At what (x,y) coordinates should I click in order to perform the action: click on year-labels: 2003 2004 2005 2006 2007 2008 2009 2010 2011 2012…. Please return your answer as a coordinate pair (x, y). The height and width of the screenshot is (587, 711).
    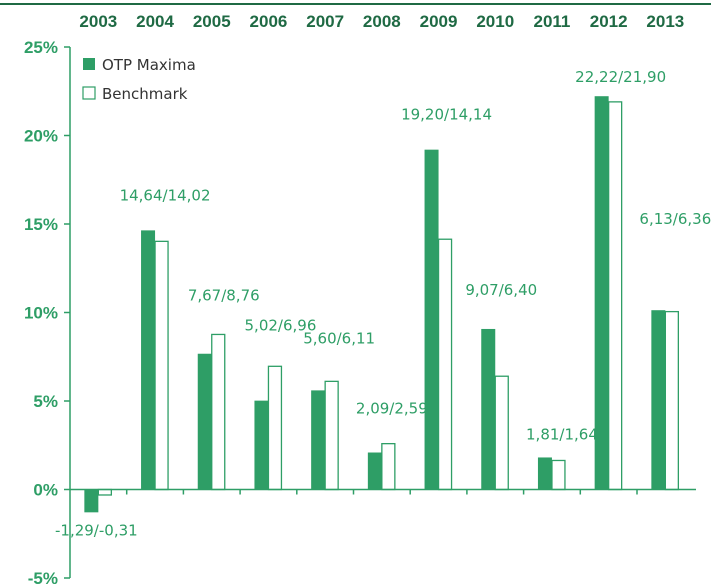
    Looking at the image, I should click on (381, 21).